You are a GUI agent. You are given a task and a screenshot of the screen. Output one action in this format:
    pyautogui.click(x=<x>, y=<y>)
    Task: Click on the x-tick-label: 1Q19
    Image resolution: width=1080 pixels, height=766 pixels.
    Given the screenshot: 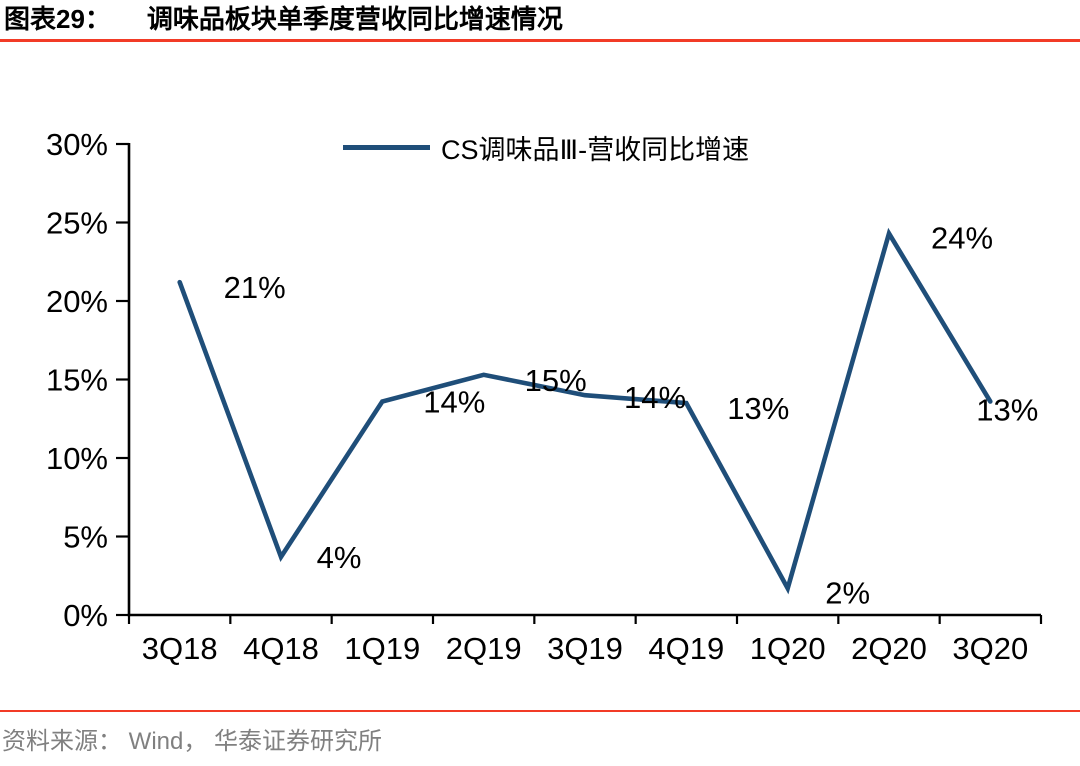 What is the action you would take?
    pyautogui.click(x=382, y=648)
    